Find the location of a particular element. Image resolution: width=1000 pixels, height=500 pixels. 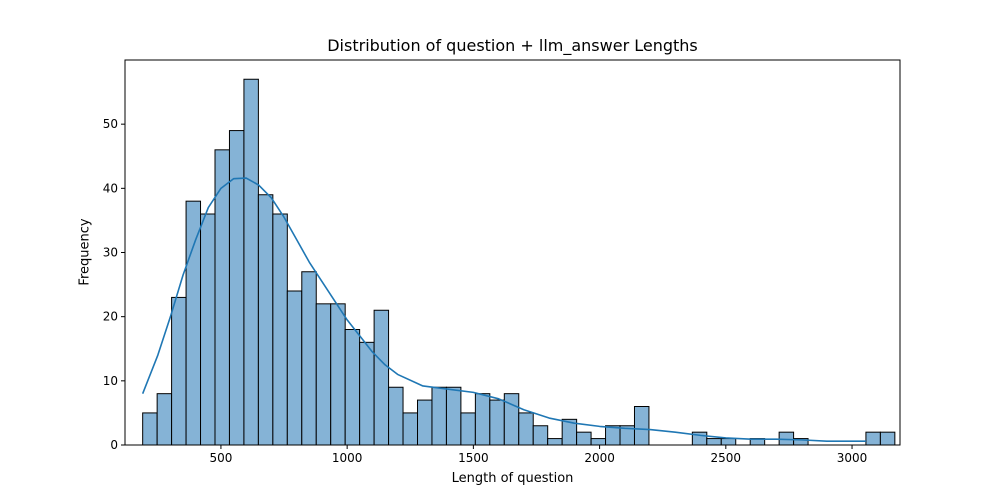

x-tick-label: 2500 is located at coordinates (726, 458).